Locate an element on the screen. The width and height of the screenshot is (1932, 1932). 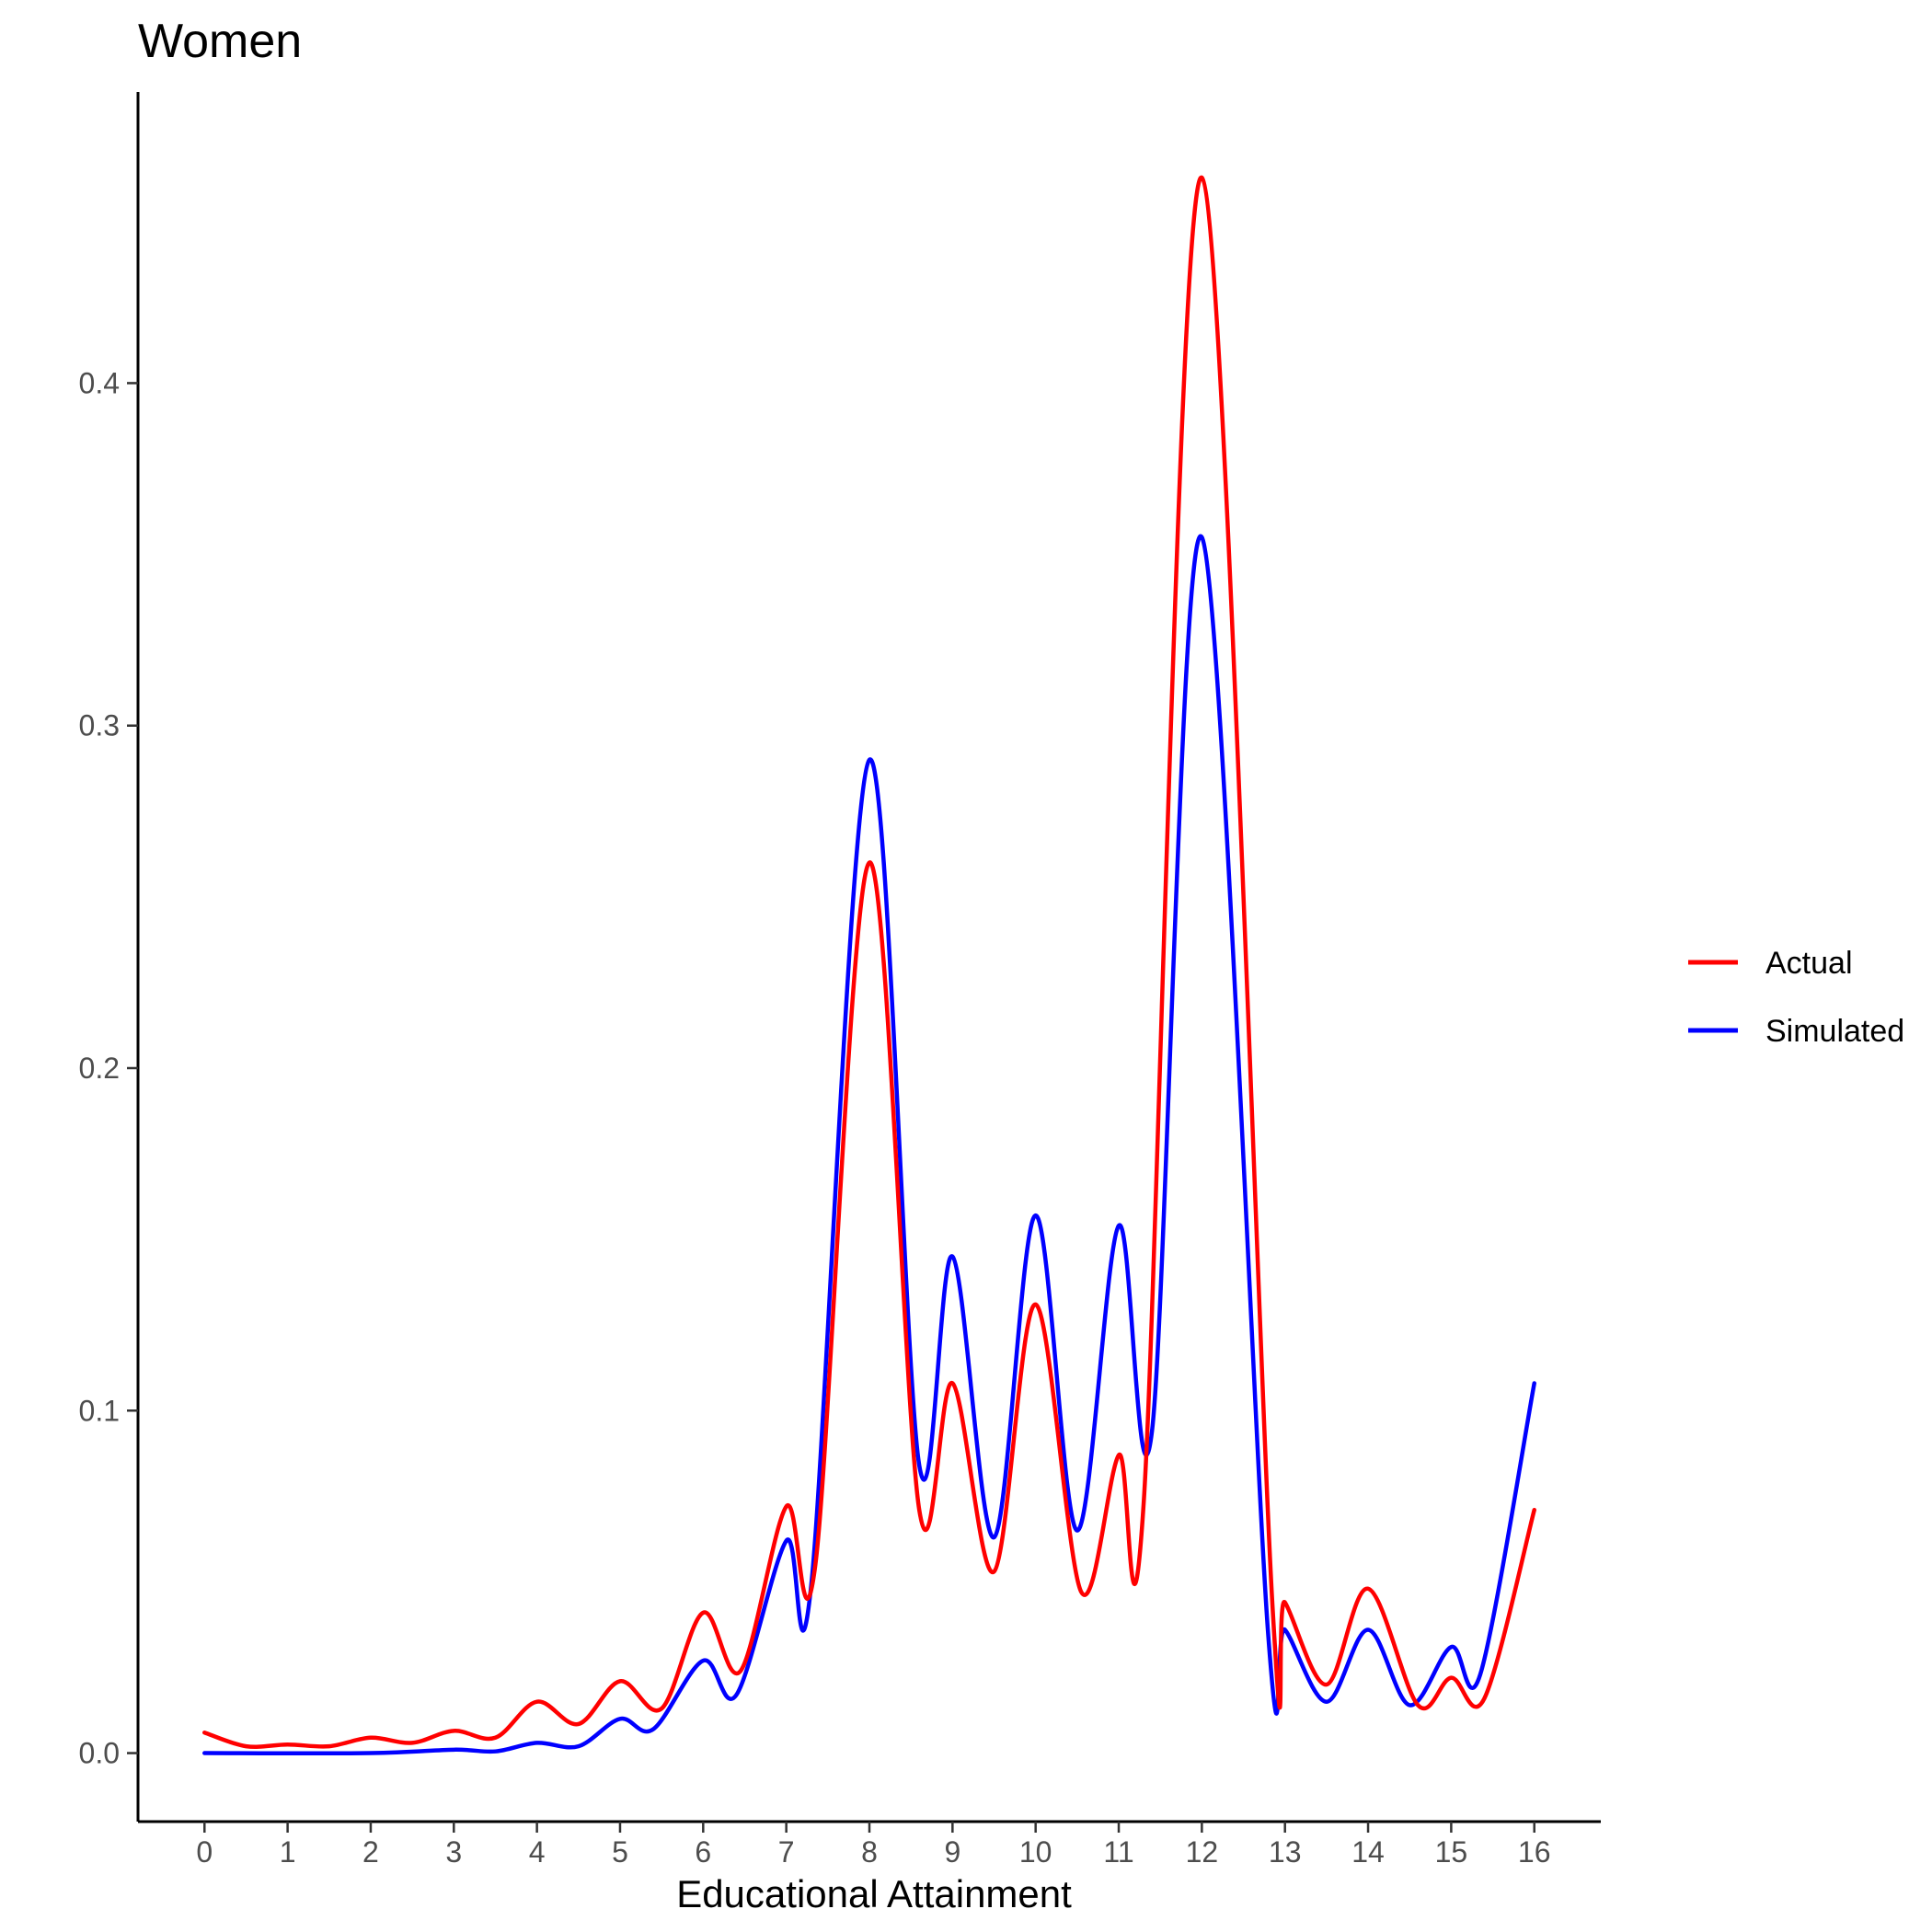
y-tick-label: 0.0 is located at coordinates (99, 1753).